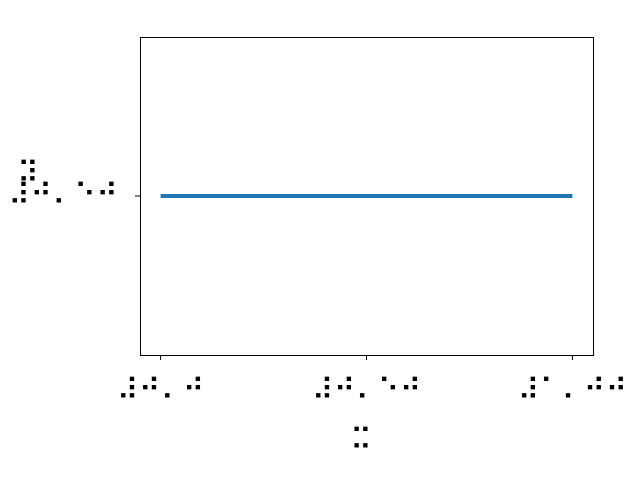  I want to click on y-axis: ⠼⠚⠄⠑⠚, so click(74, 195).